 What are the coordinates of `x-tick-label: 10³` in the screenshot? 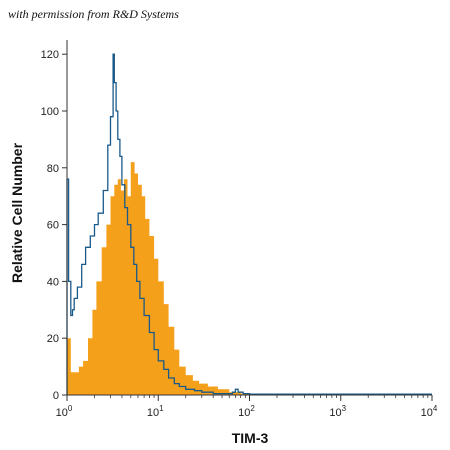 It's located at (337, 411).